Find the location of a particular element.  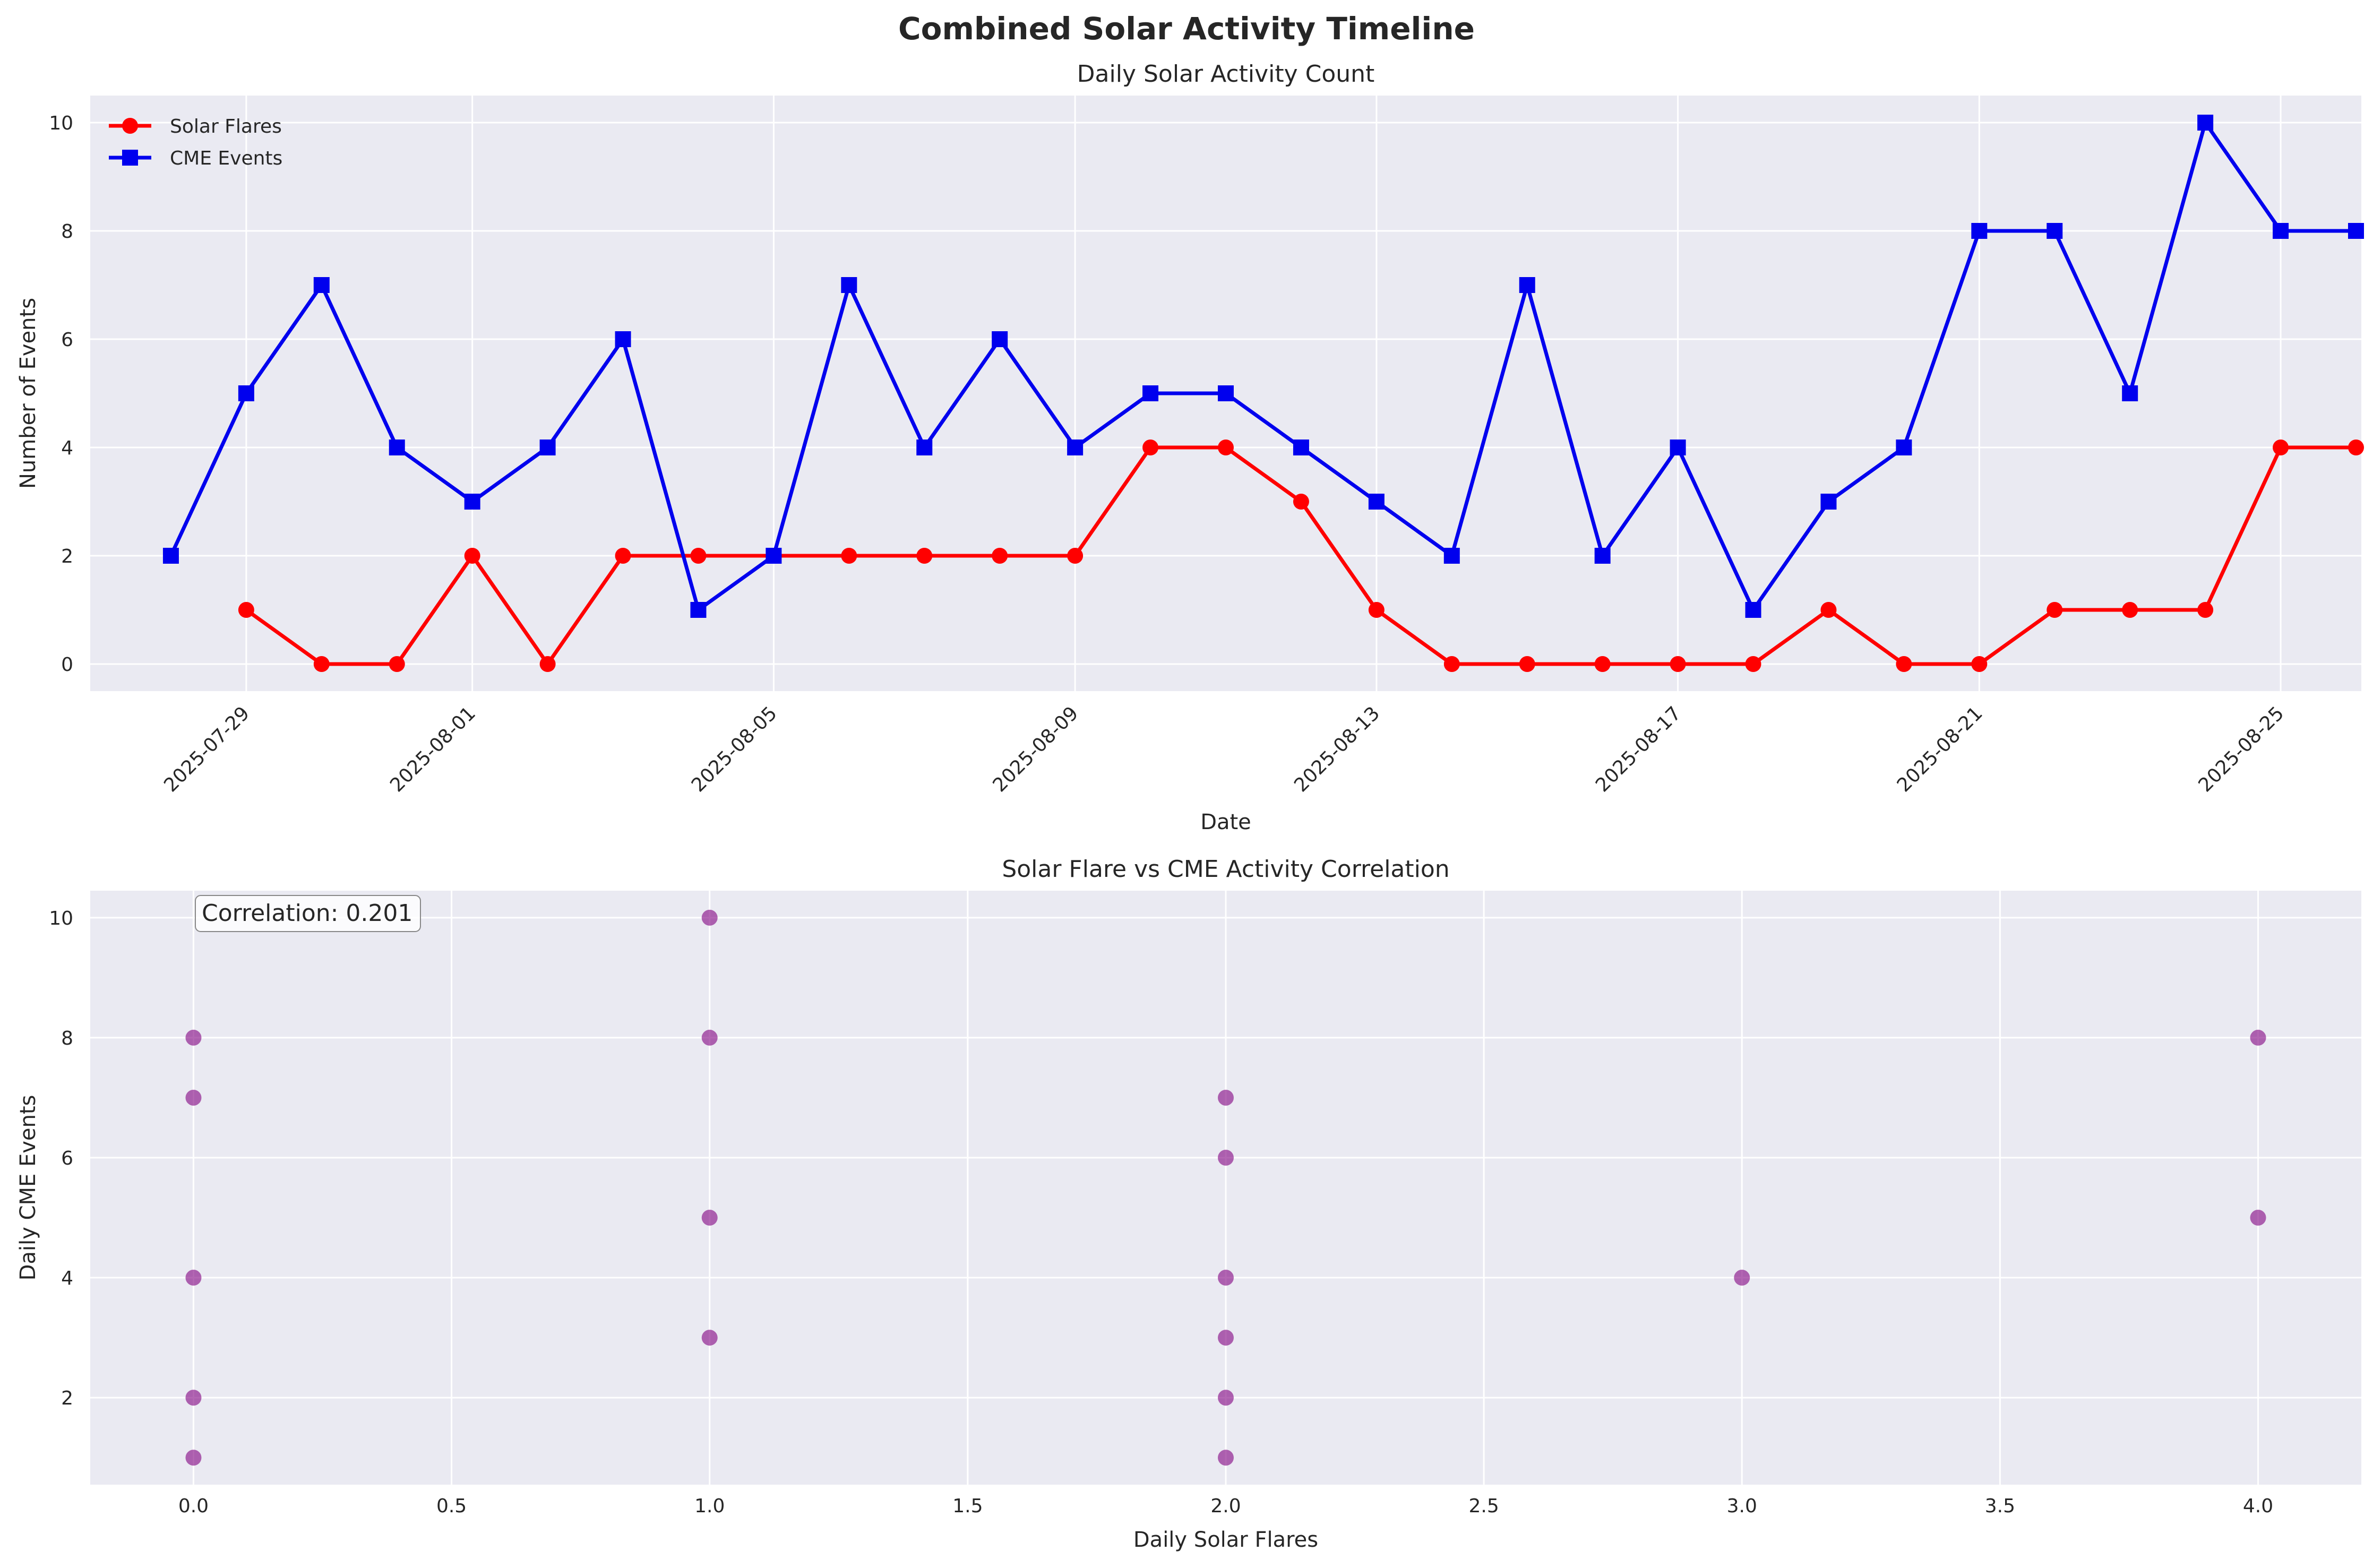

x-tick-label: 2025-08-05 is located at coordinates (734, 749).